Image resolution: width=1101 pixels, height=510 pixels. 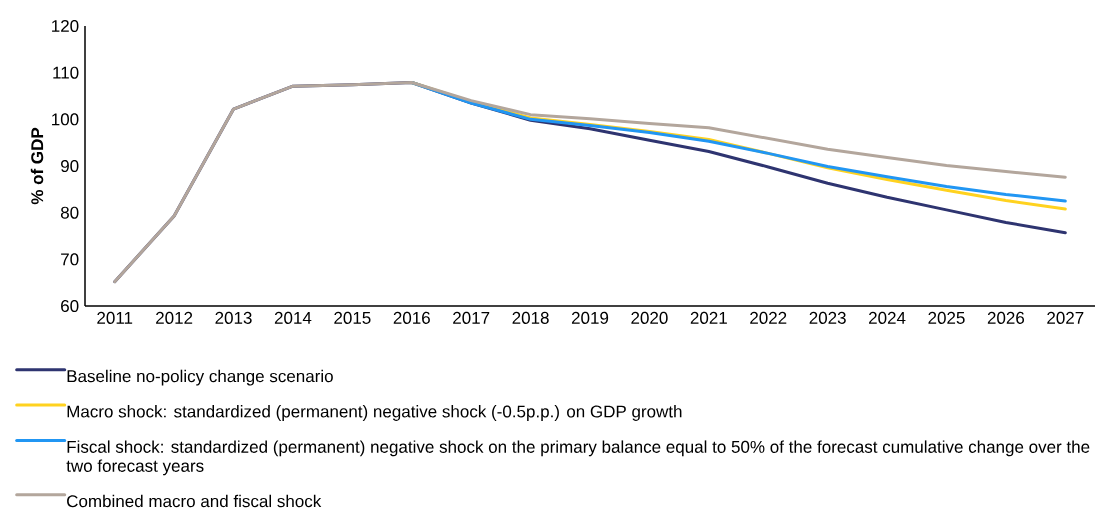 What do you see at coordinates (233, 317) in the screenshot?
I see `x-tick-label: 2013` at bounding box center [233, 317].